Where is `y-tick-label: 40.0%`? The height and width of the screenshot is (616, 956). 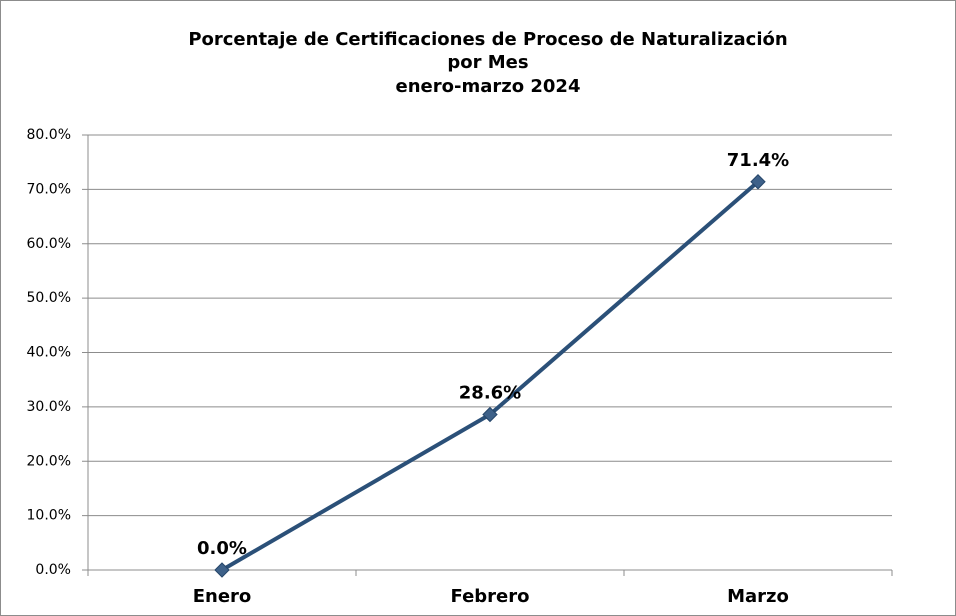
y-tick-label: 40.0% is located at coordinates (49, 353).